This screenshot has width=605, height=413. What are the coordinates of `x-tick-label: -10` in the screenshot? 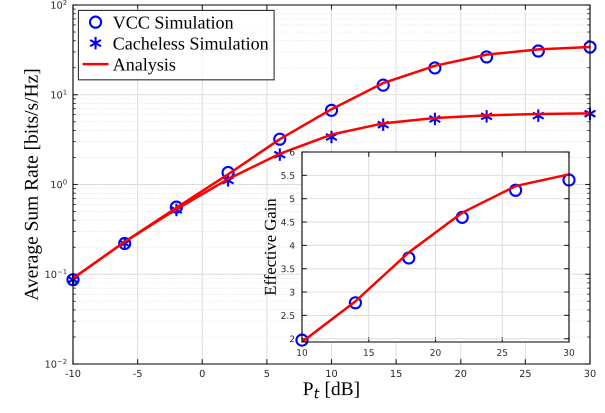 It's located at (73, 374).